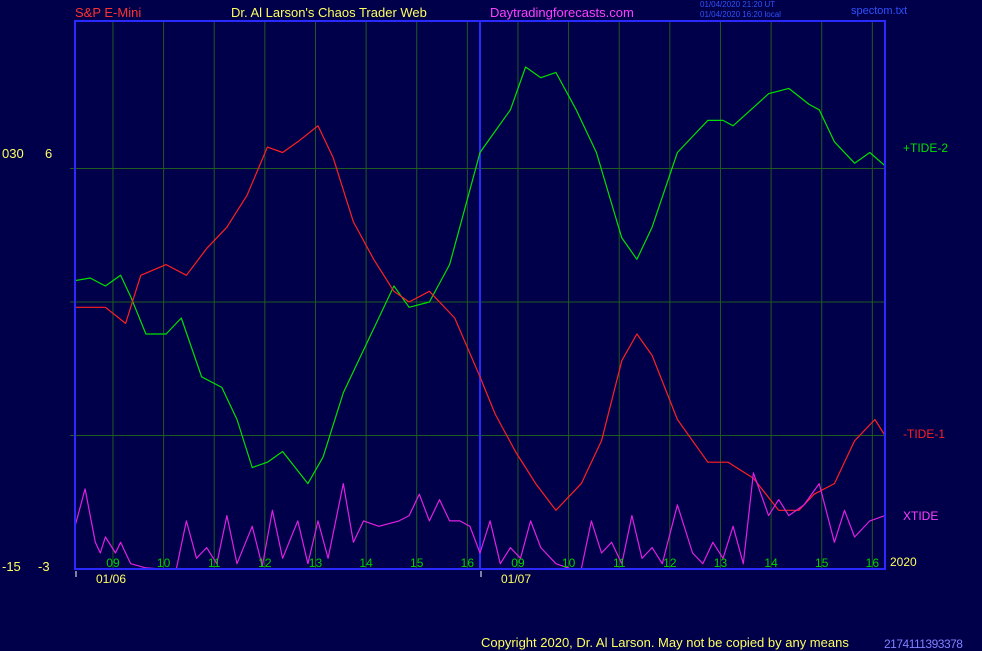  I want to click on left-scale-top-1: 030, so click(13, 153).